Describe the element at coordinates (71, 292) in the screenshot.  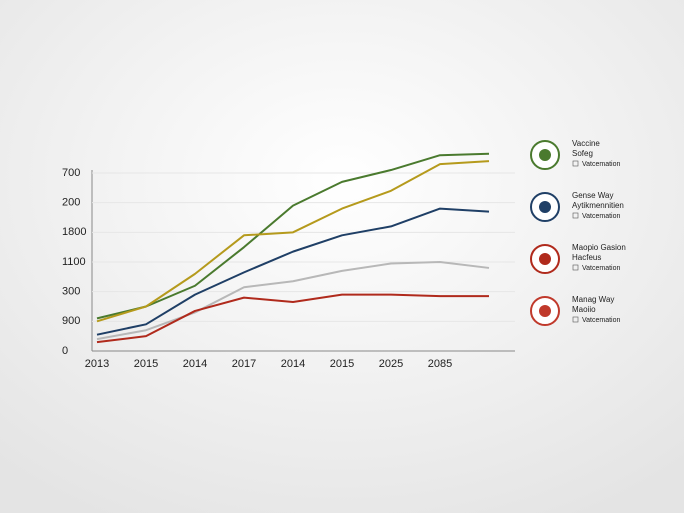
I see `y-tick-label: 300` at that location.